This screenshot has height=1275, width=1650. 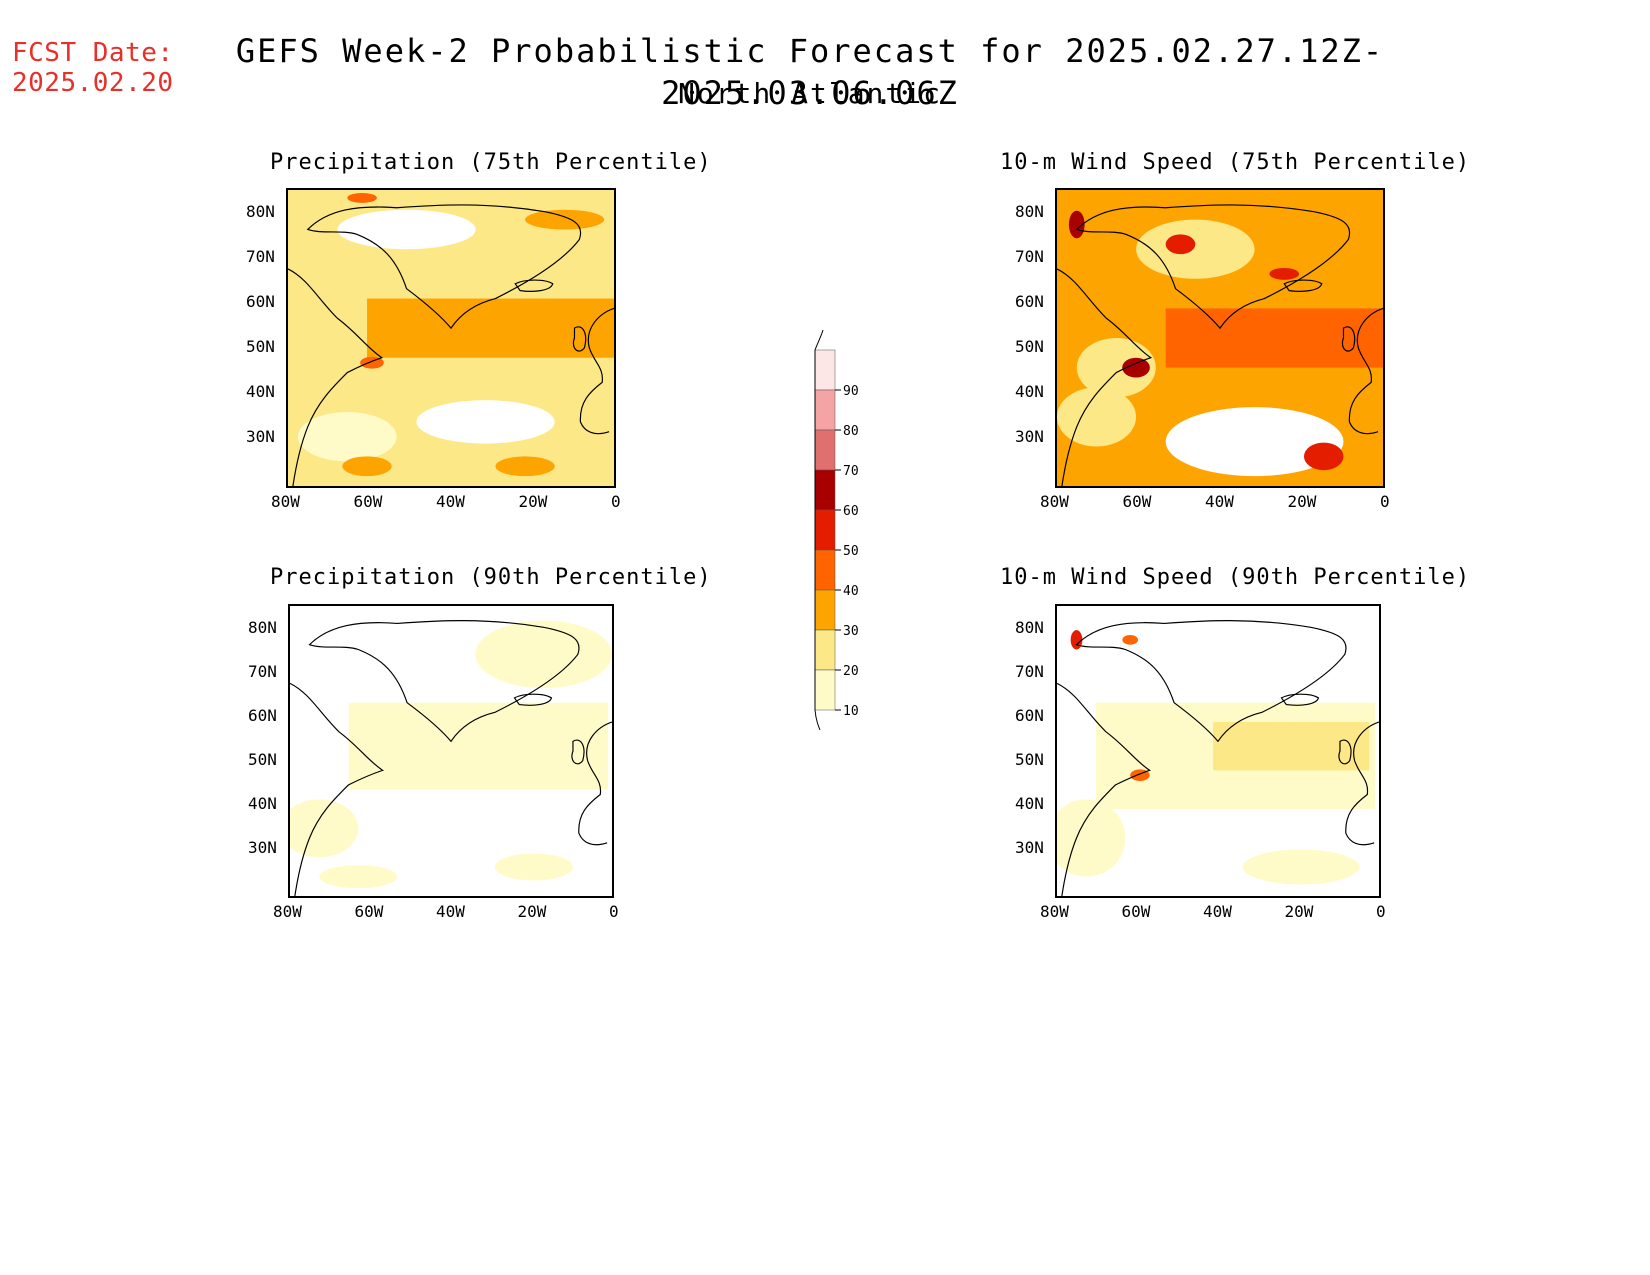 What do you see at coordinates (491, 577) in the screenshot?
I see `panel-title: Precipitation (90th Percentile)` at bounding box center [491, 577].